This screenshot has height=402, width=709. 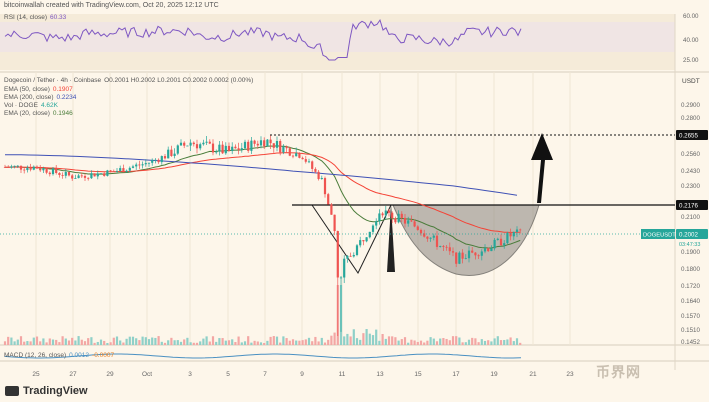 I want to click on macd-legend: MACD (12, 26, close) 0.0012 -0.0007, so click(x=59, y=355).